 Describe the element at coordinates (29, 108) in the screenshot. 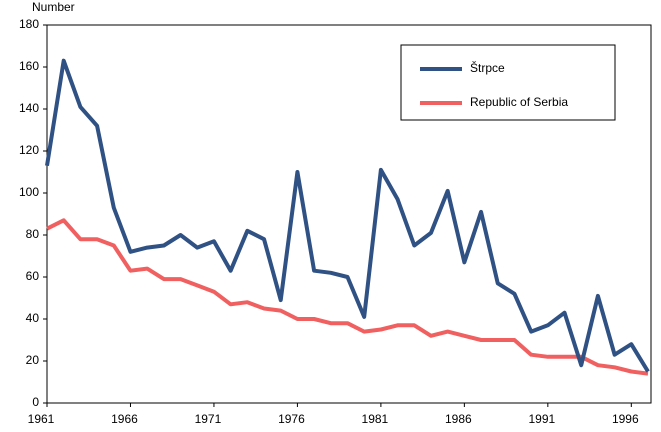

I see `y-tick-label: 140` at that location.